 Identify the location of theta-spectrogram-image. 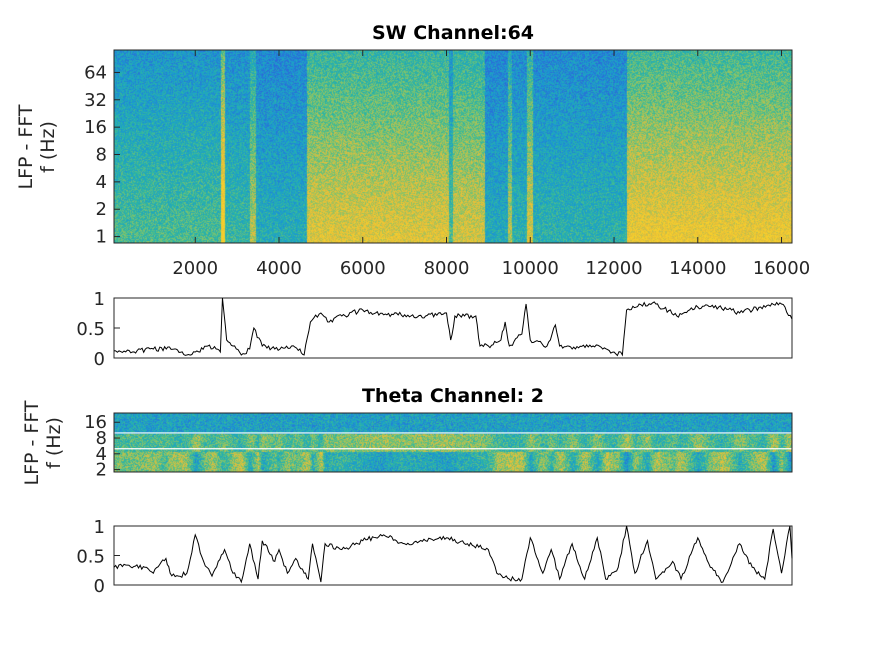
(453, 442).